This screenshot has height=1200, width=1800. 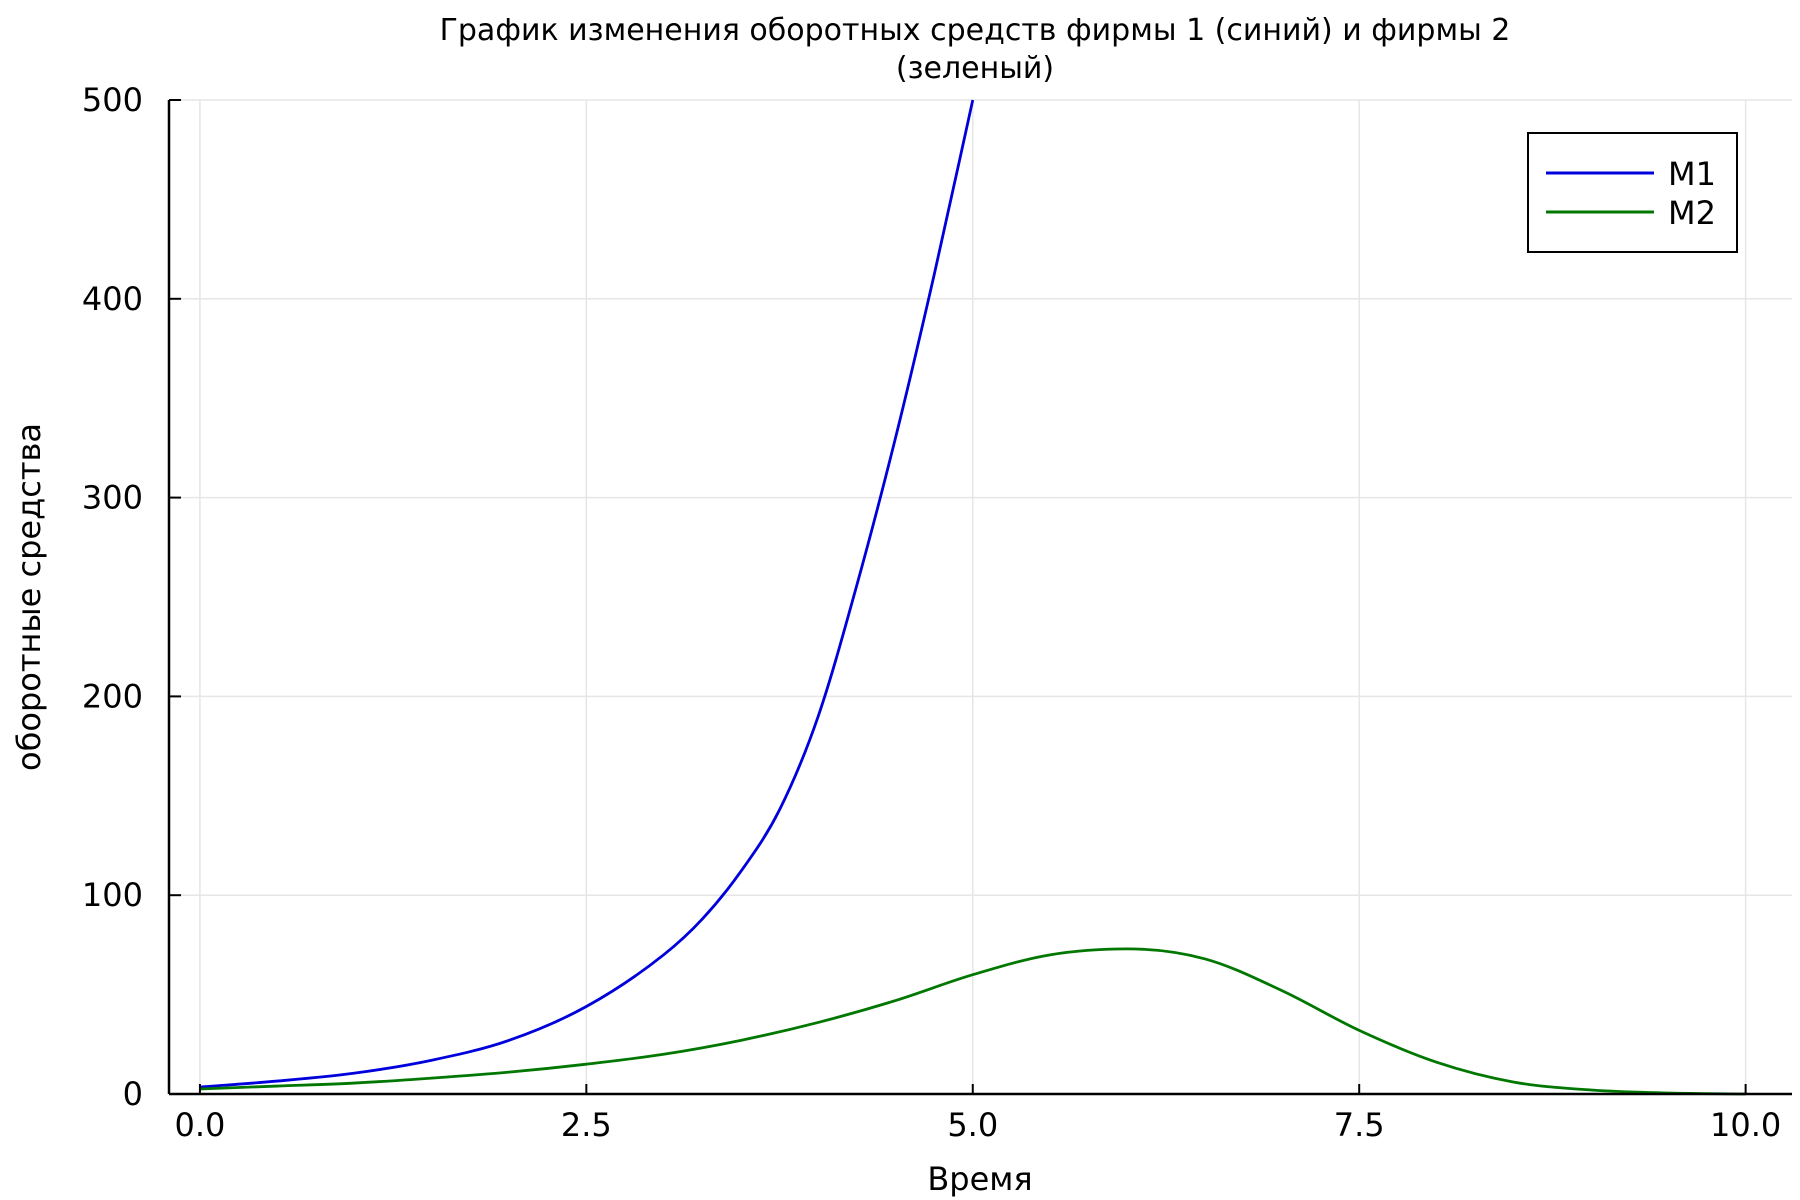 I want to click on y-tick-label: 500, so click(x=112, y=100).